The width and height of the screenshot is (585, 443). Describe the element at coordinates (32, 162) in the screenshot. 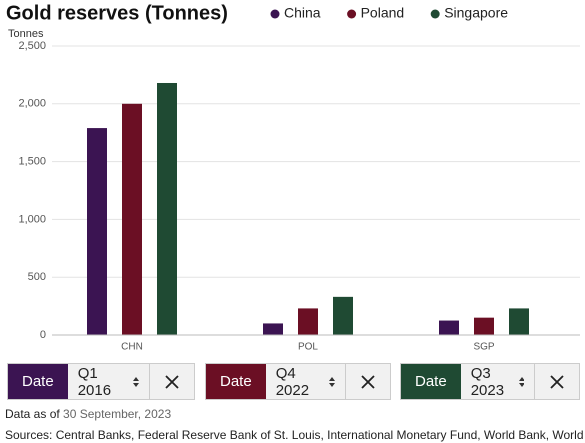

I see `y-tick-label: 1,500` at that location.